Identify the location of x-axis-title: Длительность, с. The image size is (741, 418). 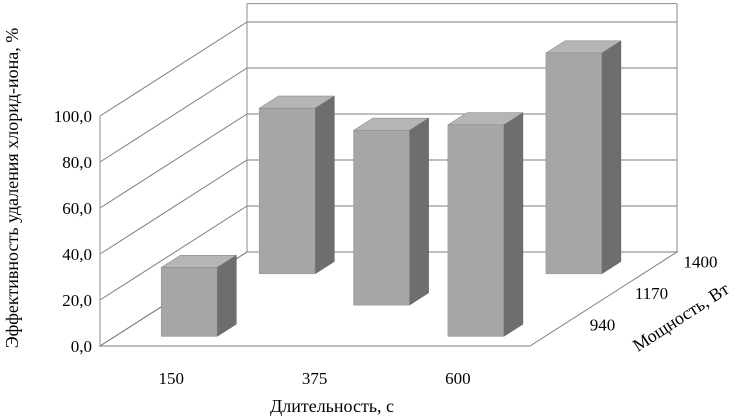
(332, 406).